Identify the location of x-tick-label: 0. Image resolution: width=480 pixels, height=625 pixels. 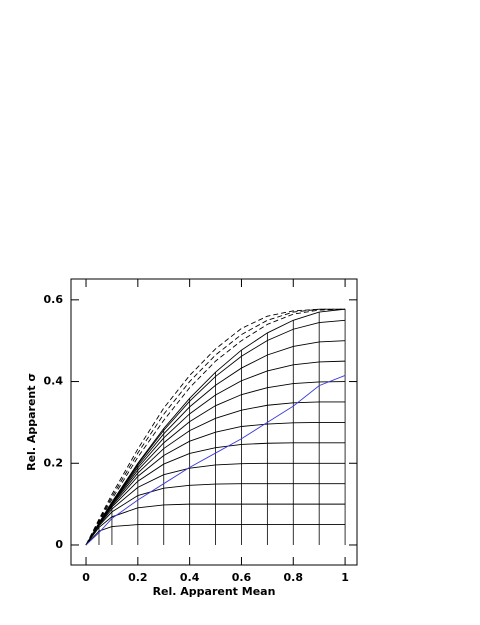
(86, 577).